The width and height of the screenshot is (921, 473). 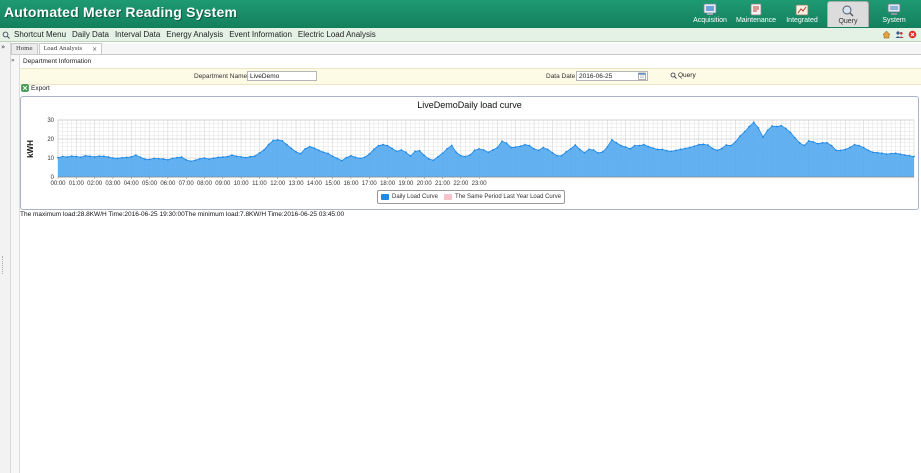 What do you see at coordinates (13, 60) in the screenshot?
I see `expand-panel-icon: »` at bounding box center [13, 60].